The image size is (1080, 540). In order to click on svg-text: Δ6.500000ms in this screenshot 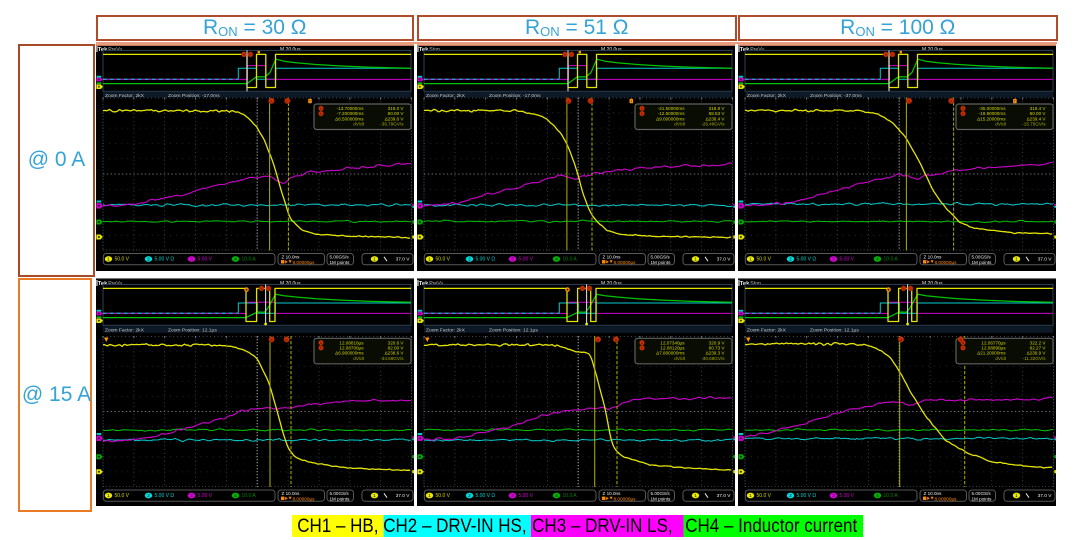, I will do `click(349, 118)`.